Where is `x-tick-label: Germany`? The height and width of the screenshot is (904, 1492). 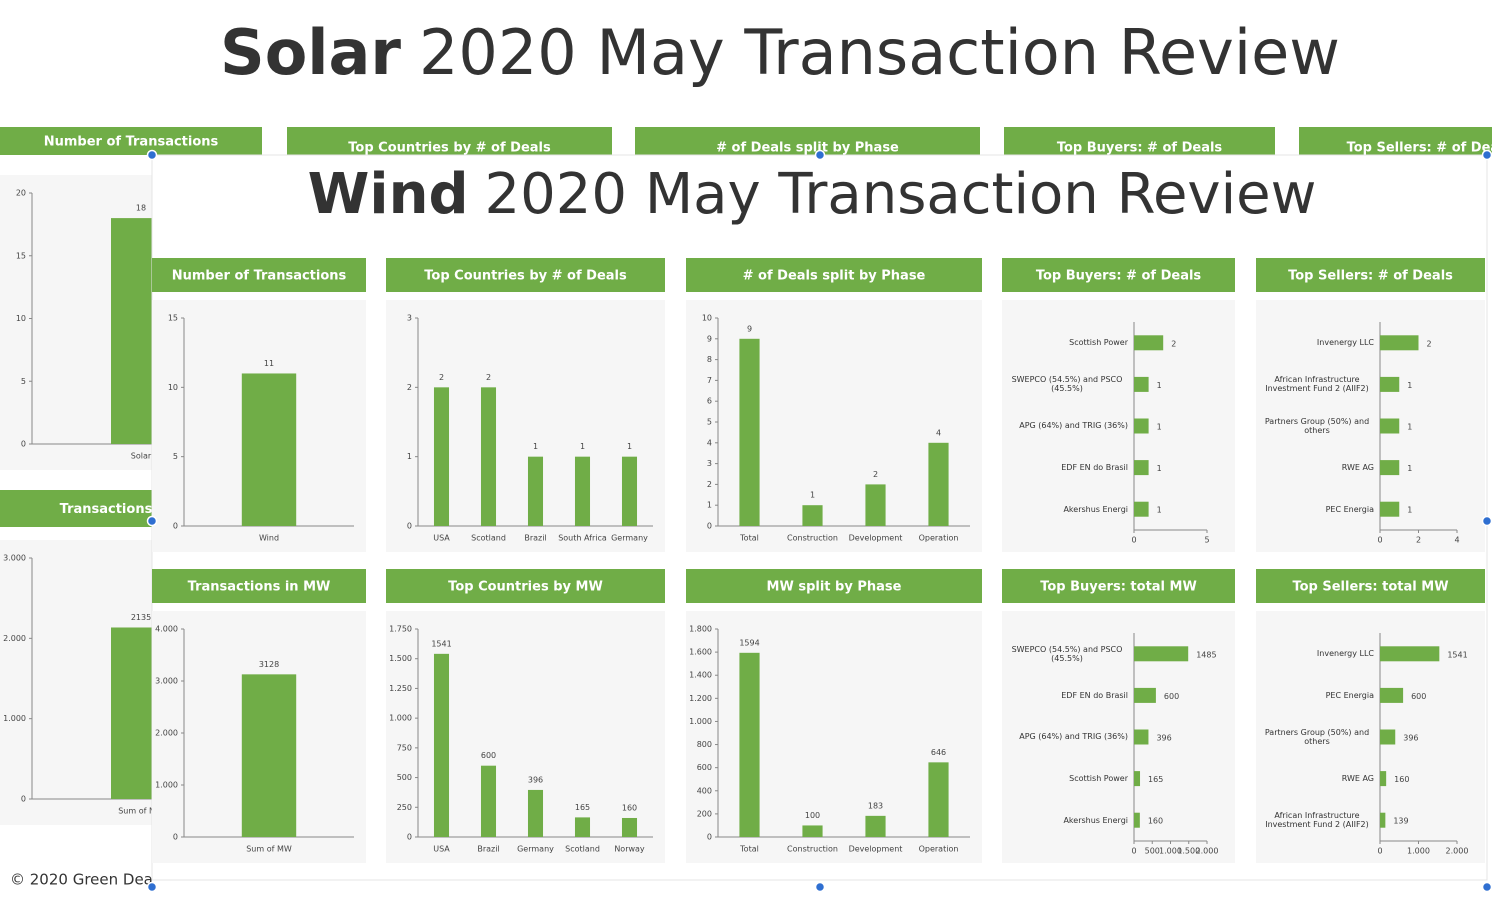
x-tick-label: Germany is located at coordinates (535, 849).